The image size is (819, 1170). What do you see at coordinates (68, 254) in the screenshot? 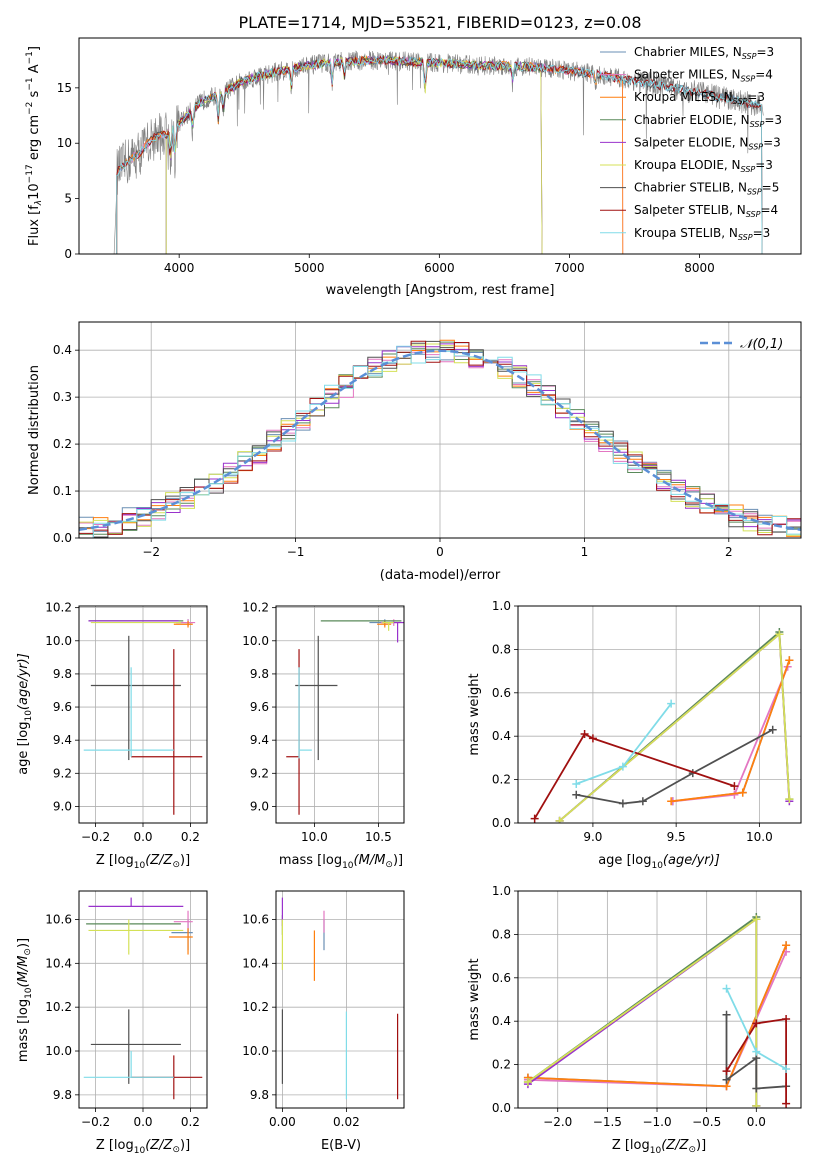
I see `y-tick-label: 0` at bounding box center [68, 254].